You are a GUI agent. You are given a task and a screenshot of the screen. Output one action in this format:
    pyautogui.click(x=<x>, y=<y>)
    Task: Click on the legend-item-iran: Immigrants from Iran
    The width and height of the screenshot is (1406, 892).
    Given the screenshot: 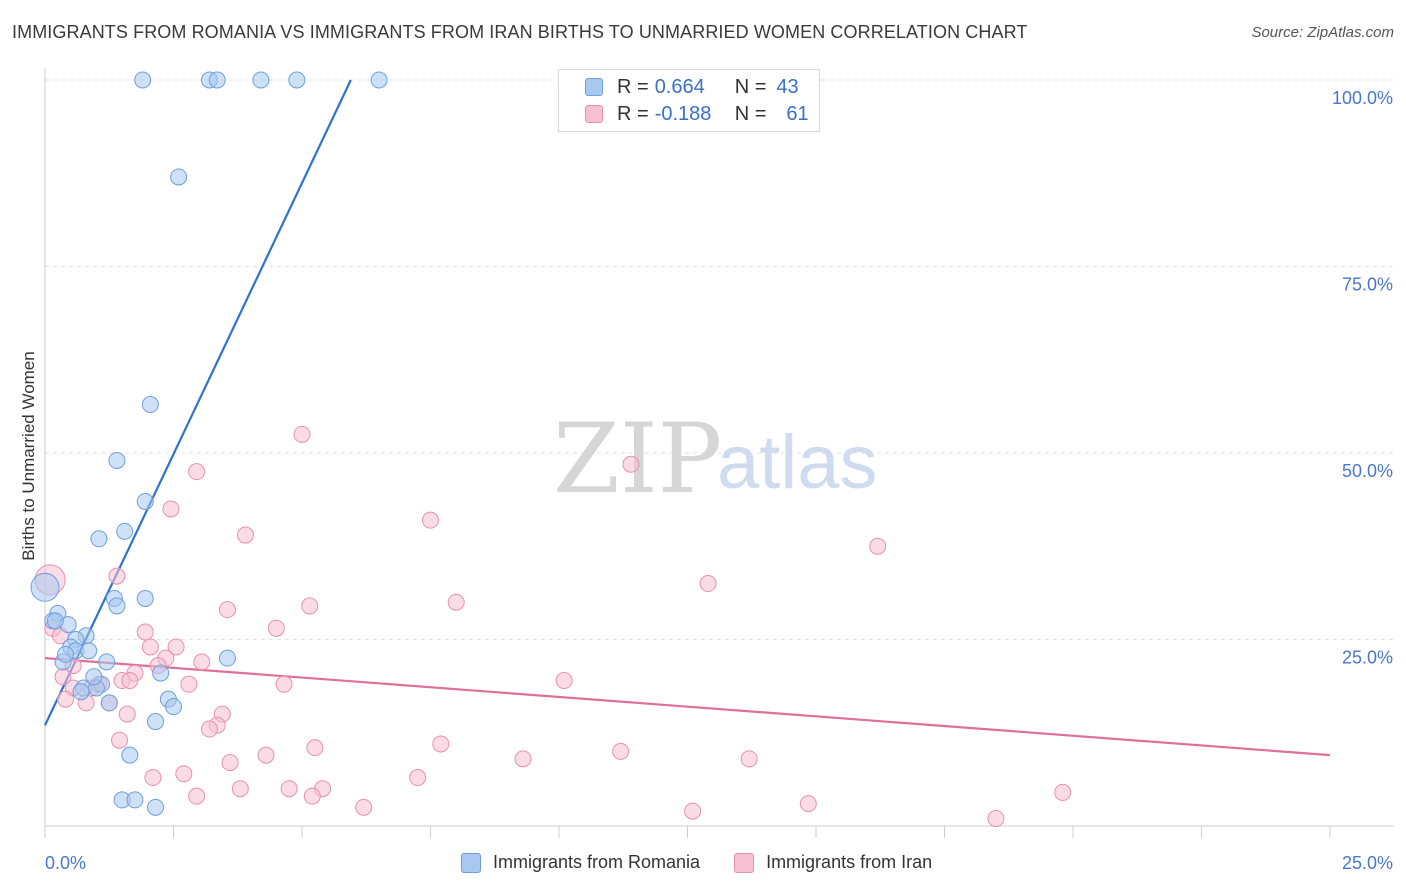 What is the action you would take?
    pyautogui.click(x=833, y=862)
    